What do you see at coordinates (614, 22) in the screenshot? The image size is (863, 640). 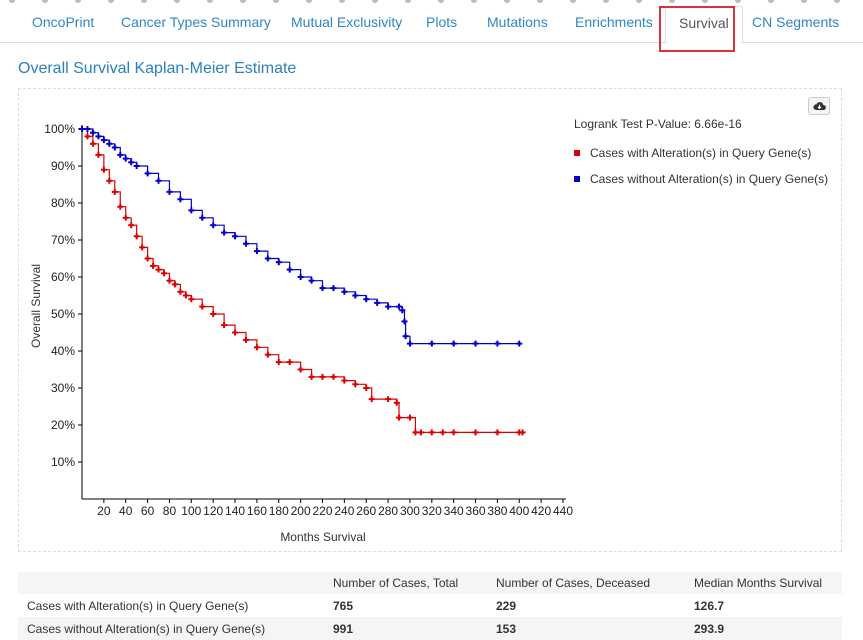 I see `tab-enrichments: Enrichments` at bounding box center [614, 22].